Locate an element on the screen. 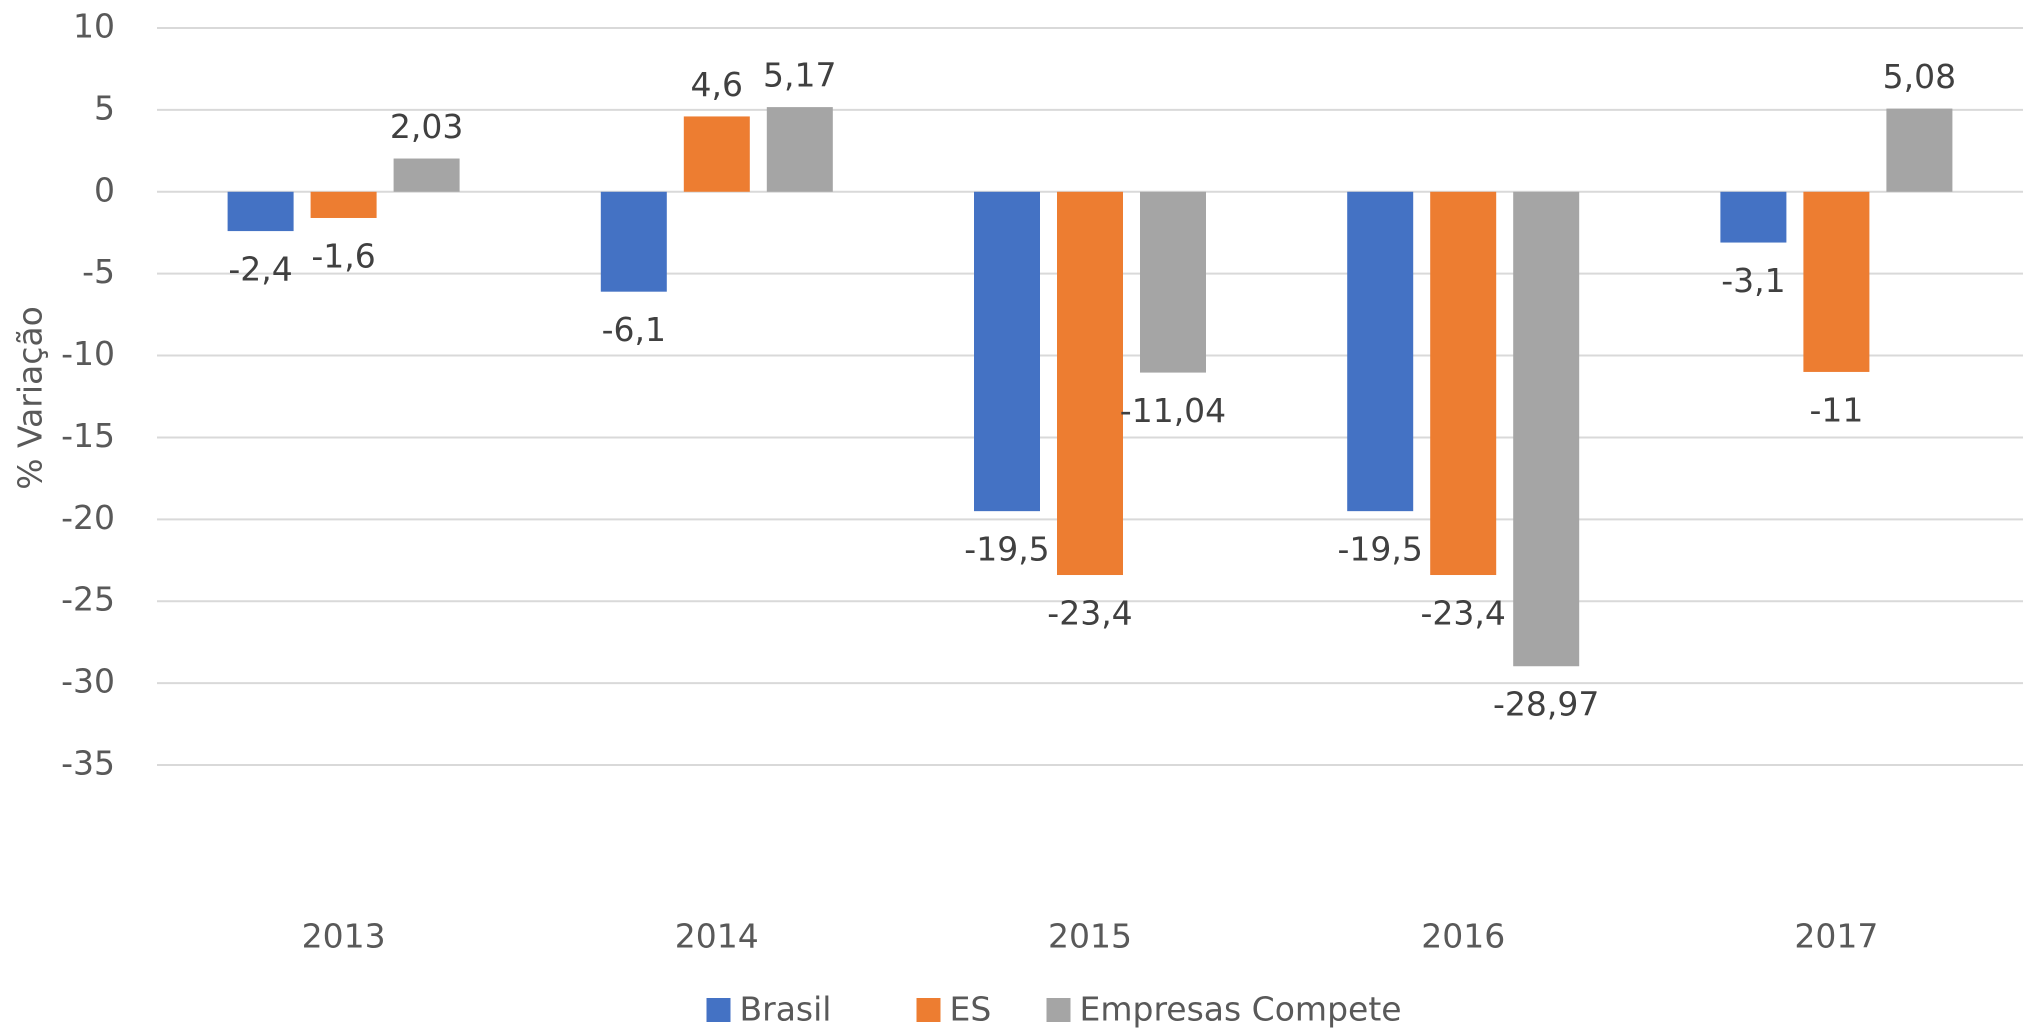 This screenshot has width=2023, height=1032. data-label: -28,97 is located at coordinates (1546, 704).